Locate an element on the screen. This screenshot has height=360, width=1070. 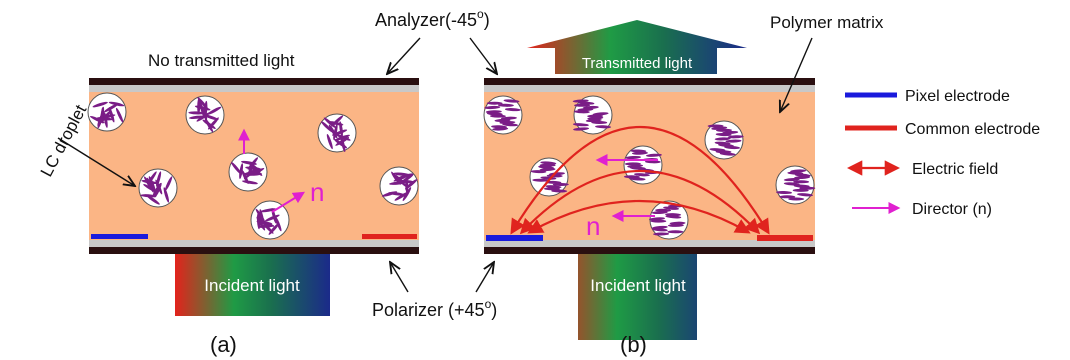
transmitted-light-label: Transmitted light is located at coordinates (637, 63).